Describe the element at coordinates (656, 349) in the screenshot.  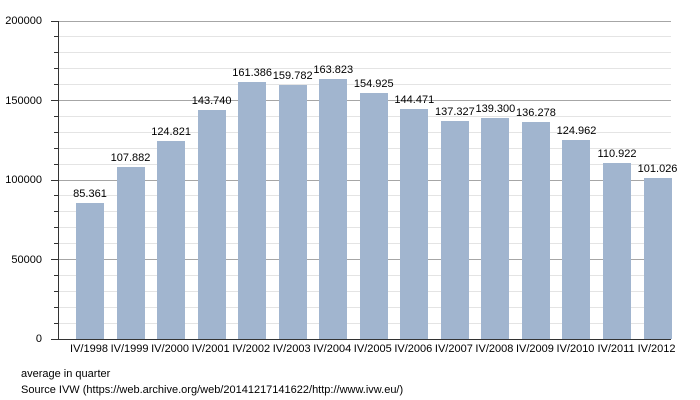
I see `x-axis-label: IV/2012` at that location.